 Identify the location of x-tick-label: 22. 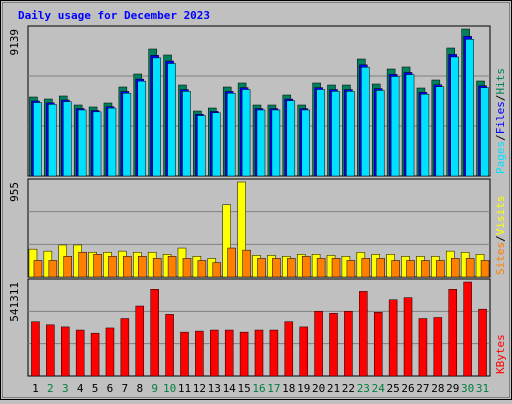
(348, 388).